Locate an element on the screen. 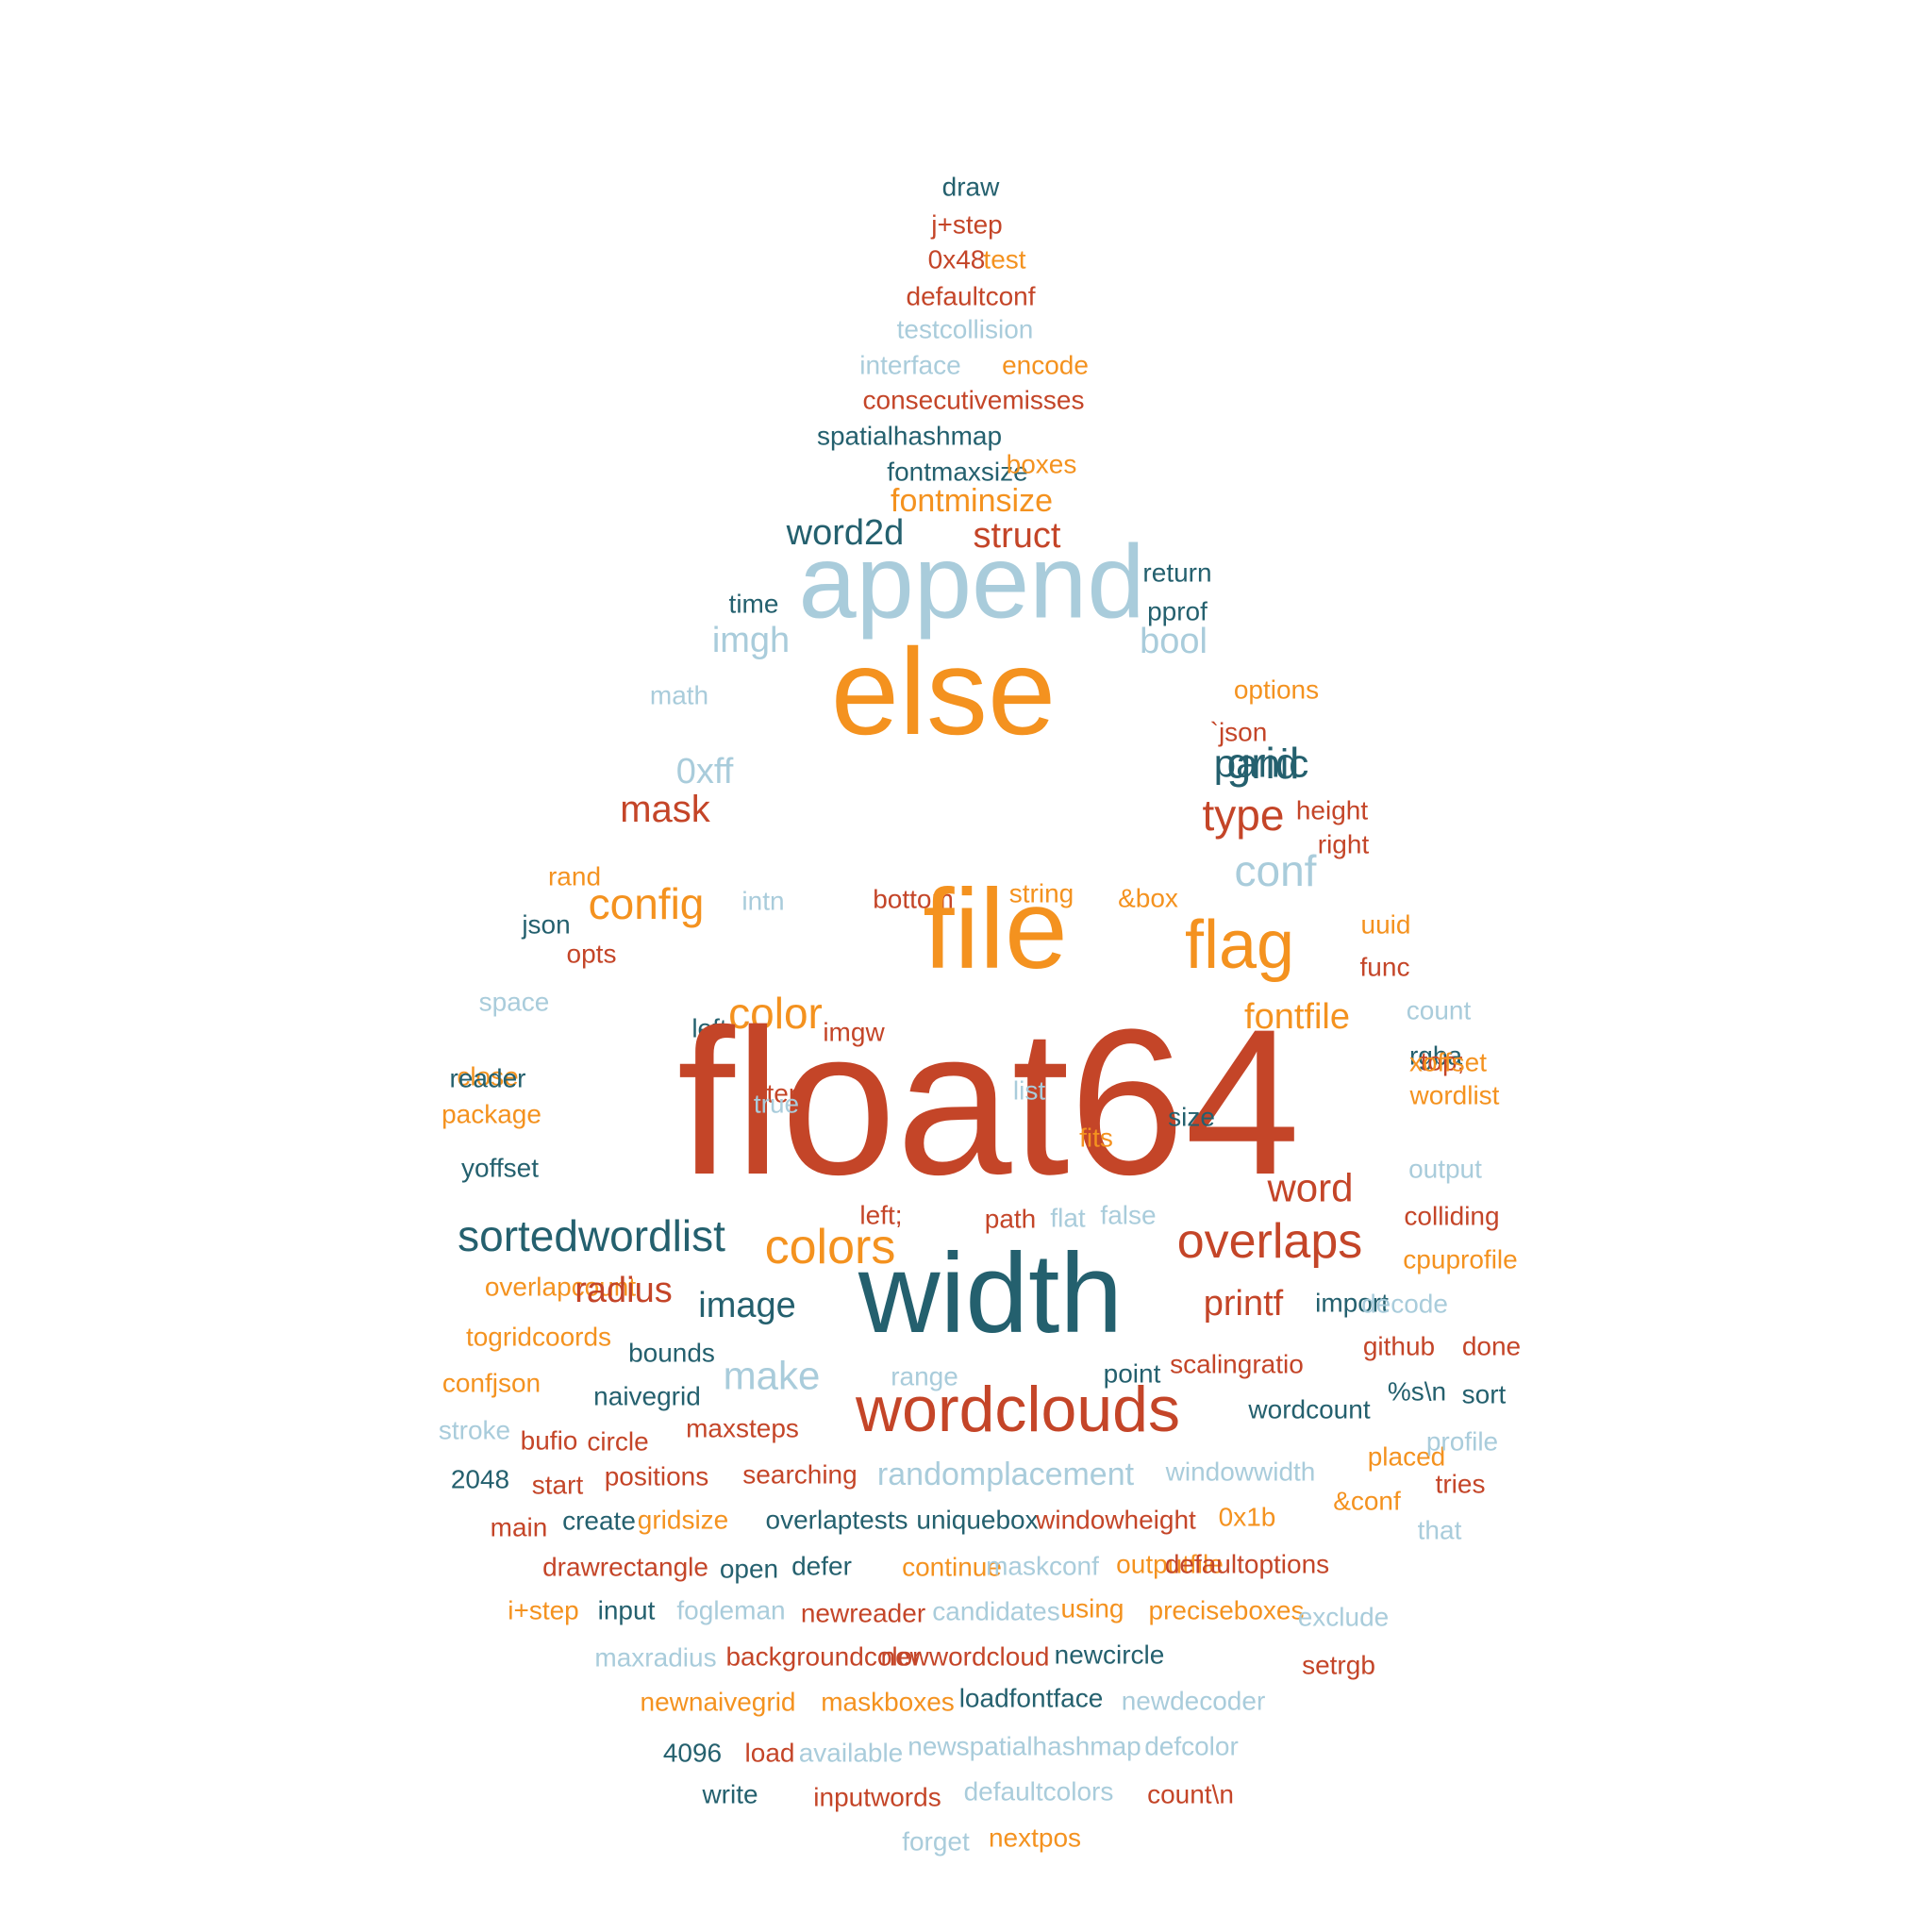  word-145: available is located at coordinates (851, 1753).